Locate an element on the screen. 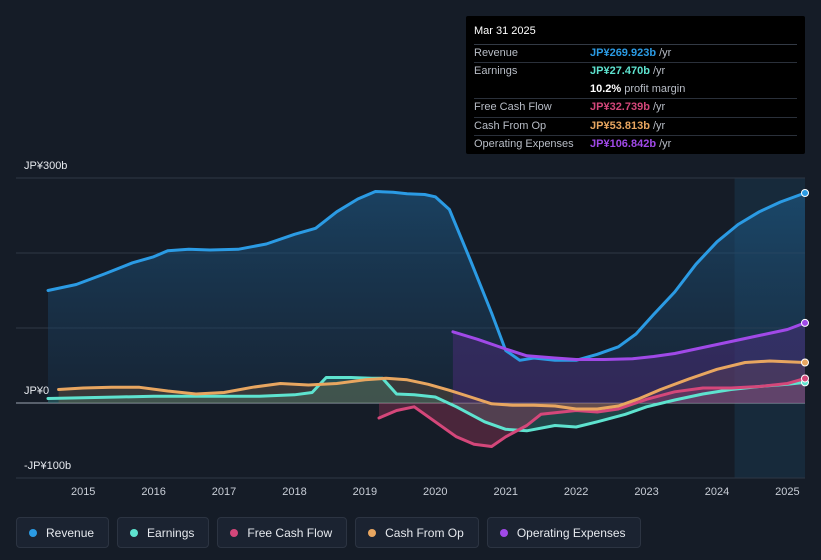 This screenshot has width=821, height=560. tooltip-value: JP¥106.842b is located at coordinates (623, 143).